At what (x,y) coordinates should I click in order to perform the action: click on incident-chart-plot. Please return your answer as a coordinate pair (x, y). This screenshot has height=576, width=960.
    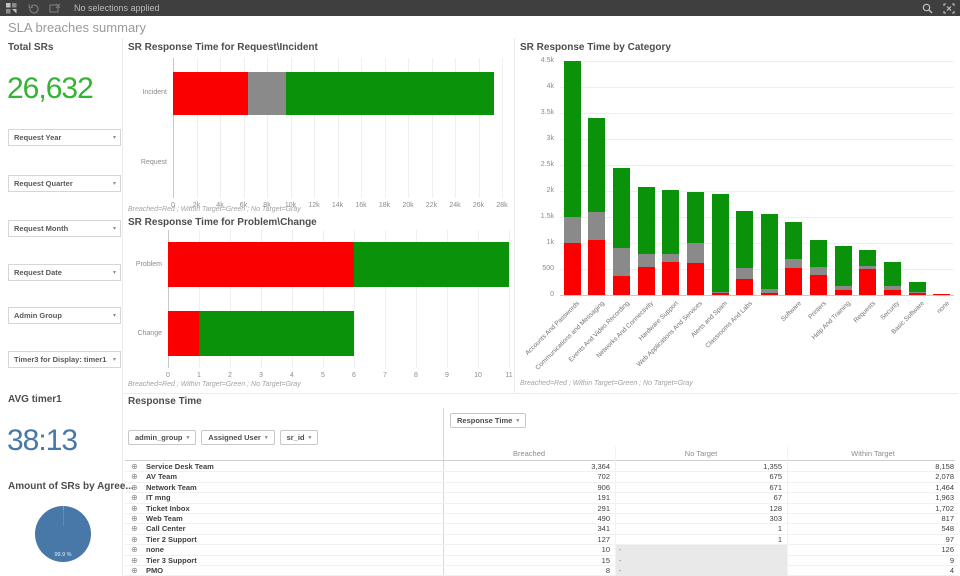
    Looking at the image, I should click on (338, 128).